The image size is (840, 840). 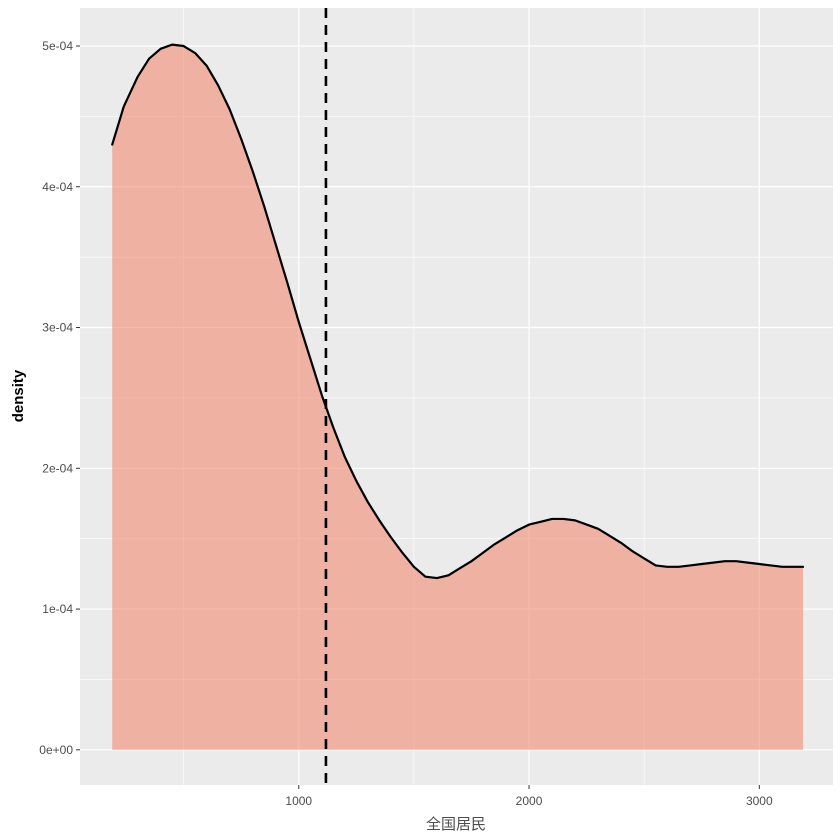 I want to click on x-axis: 1000 2000 3000, so click(x=529, y=796).